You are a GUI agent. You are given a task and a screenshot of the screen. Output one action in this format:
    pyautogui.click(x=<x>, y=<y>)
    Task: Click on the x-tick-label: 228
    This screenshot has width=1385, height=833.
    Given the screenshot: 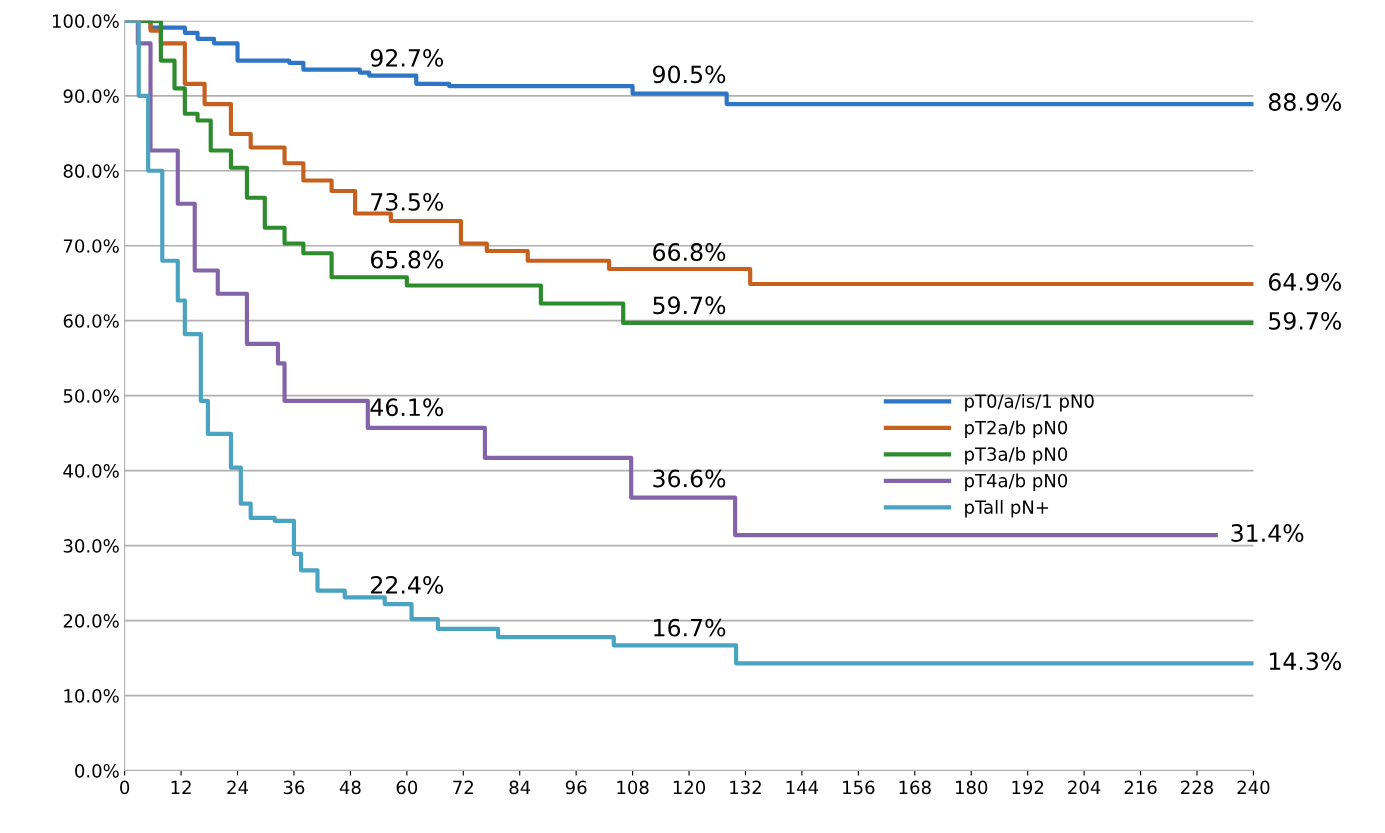 What is the action you would take?
    pyautogui.click(x=1197, y=787)
    